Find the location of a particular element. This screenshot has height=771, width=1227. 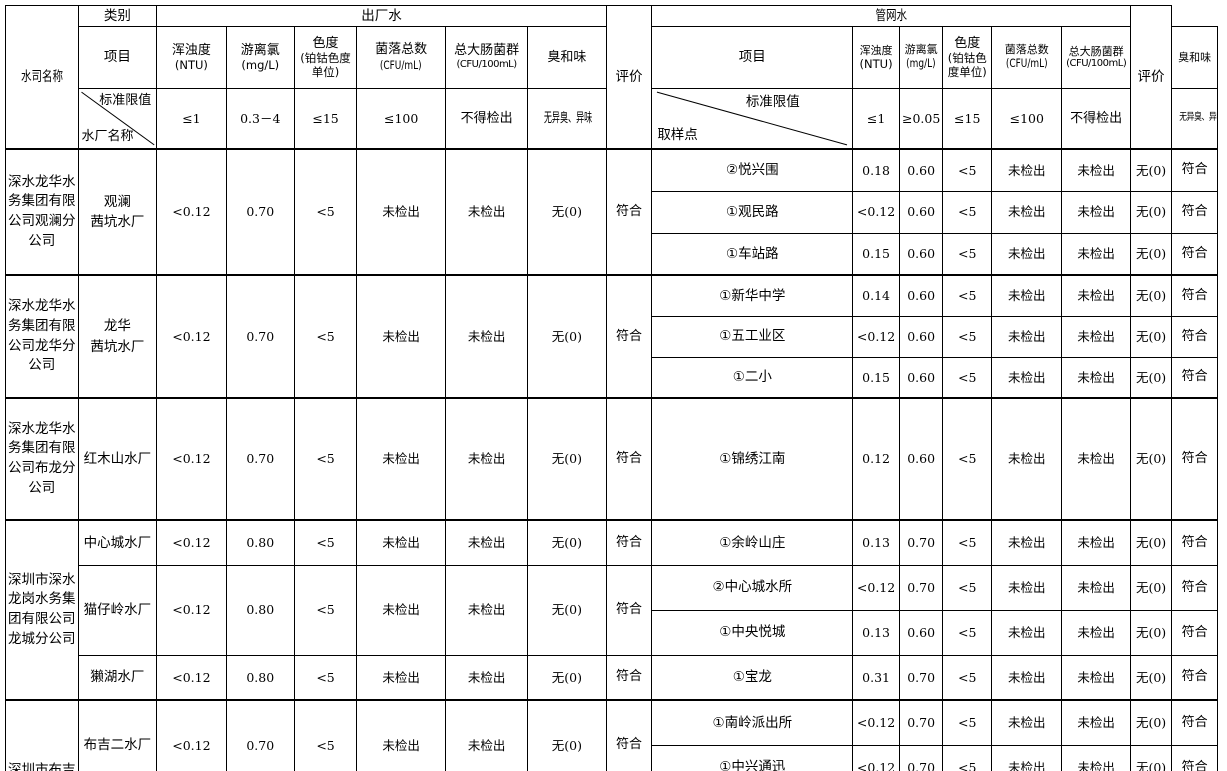

limit-factory-free-chlorine: 0.3－4 is located at coordinates (260, 119).